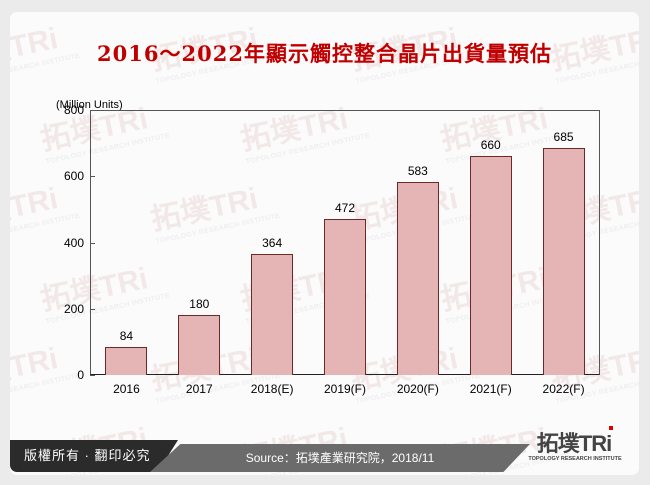  Describe the element at coordinates (345, 389) in the screenshot. I see `x-tick-label: 2019(F)` at that location.